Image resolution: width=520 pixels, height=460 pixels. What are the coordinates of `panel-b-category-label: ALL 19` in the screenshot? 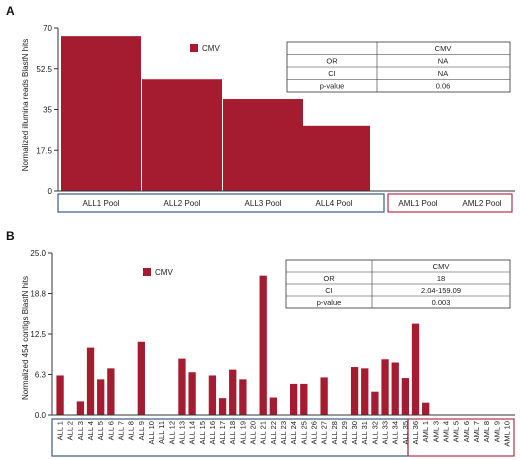 It's located at (242, 433).